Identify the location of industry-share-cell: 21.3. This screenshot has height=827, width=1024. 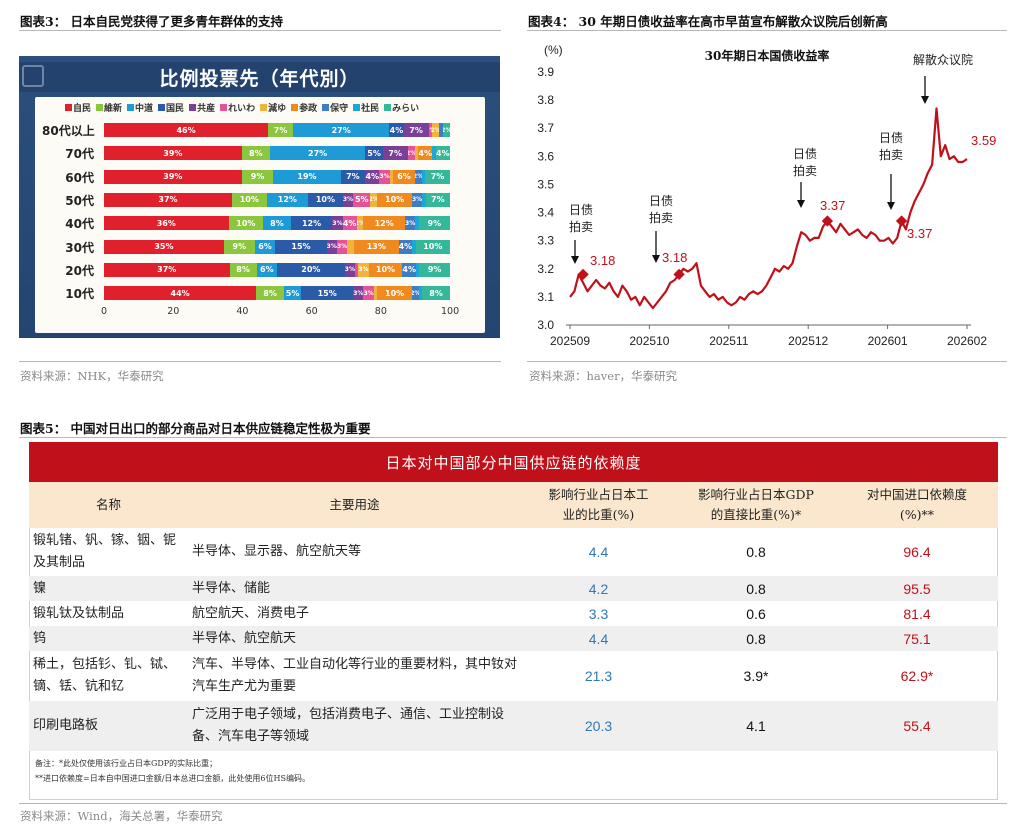
(598, 676).